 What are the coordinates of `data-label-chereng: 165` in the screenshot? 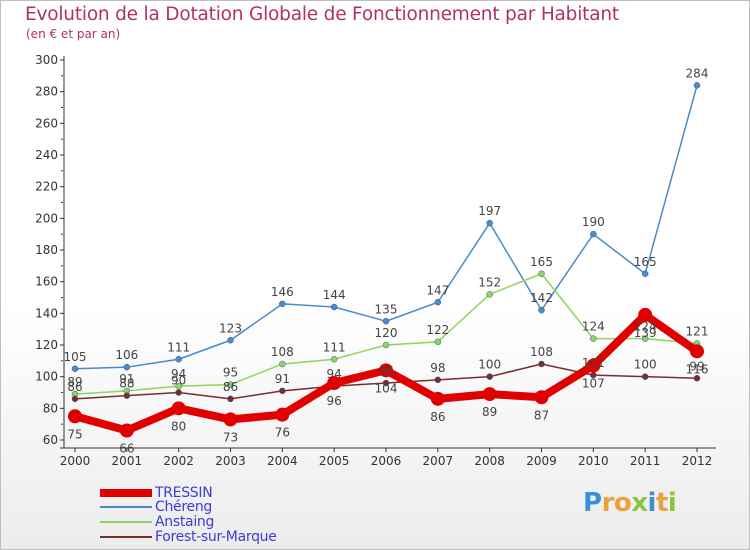 It's located at (645, 262).